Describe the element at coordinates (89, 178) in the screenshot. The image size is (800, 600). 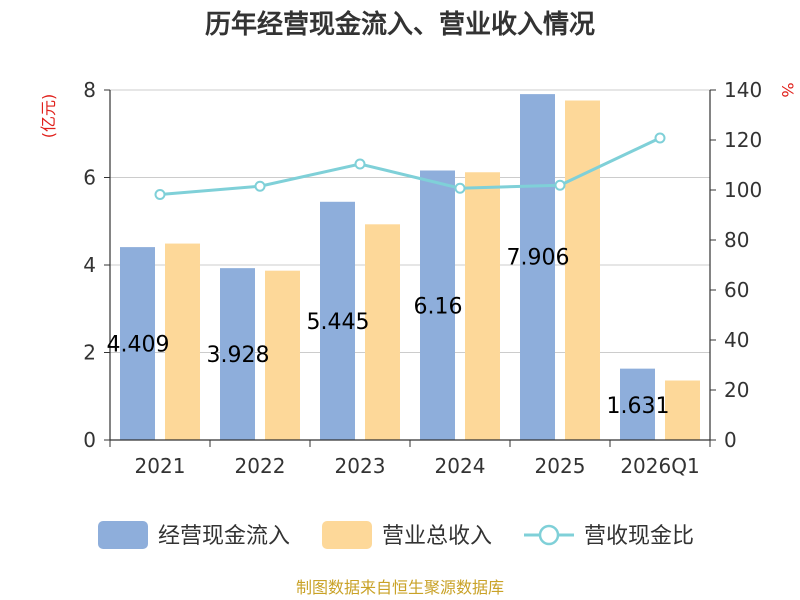
I see `y-left-tick-label: 6` at that location.